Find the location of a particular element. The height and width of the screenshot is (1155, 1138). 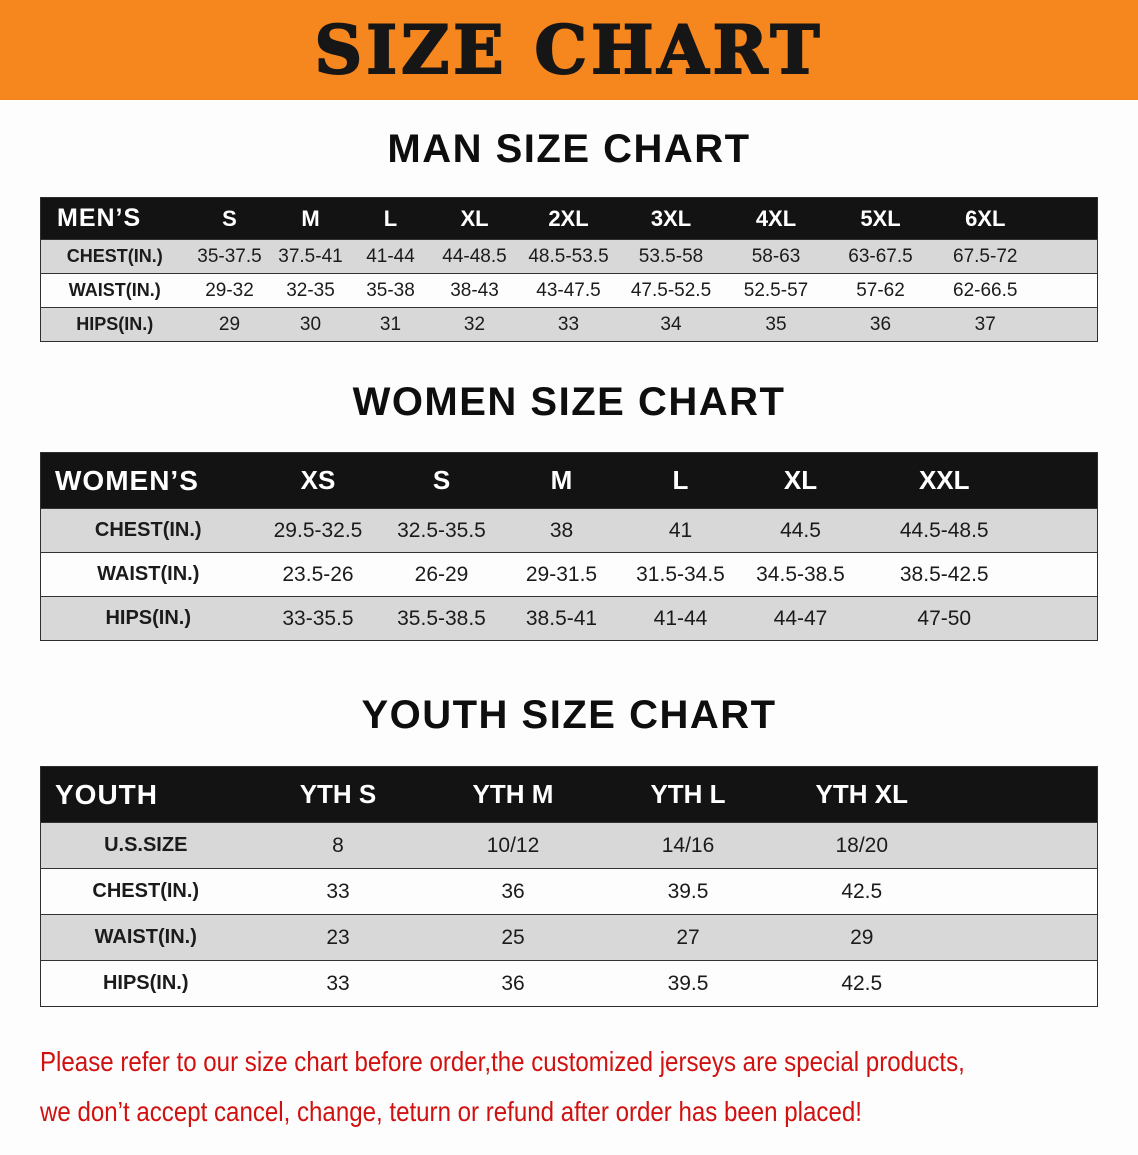

value-cell: 32-35 is located at coordinates (310, 290).